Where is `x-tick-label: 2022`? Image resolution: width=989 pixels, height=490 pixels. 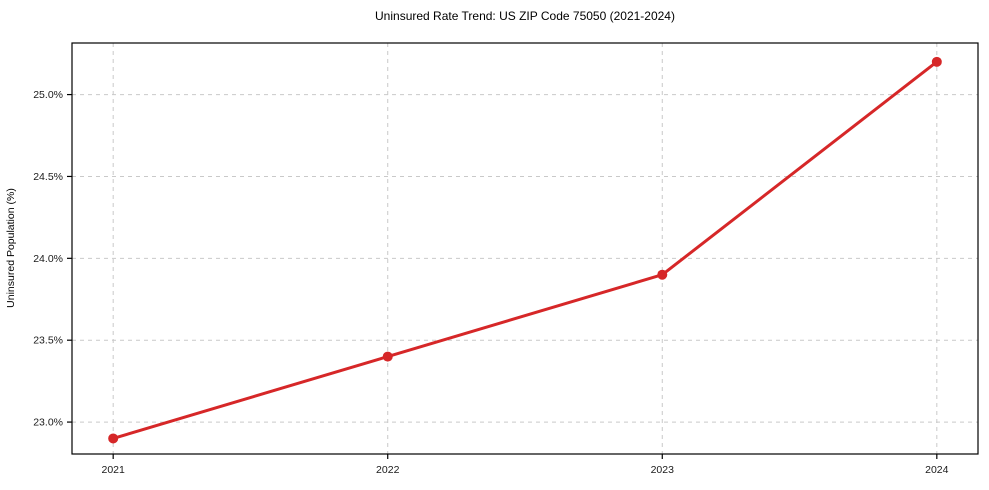 x-tick-label: 2022 is located at coordinates (388, 470).